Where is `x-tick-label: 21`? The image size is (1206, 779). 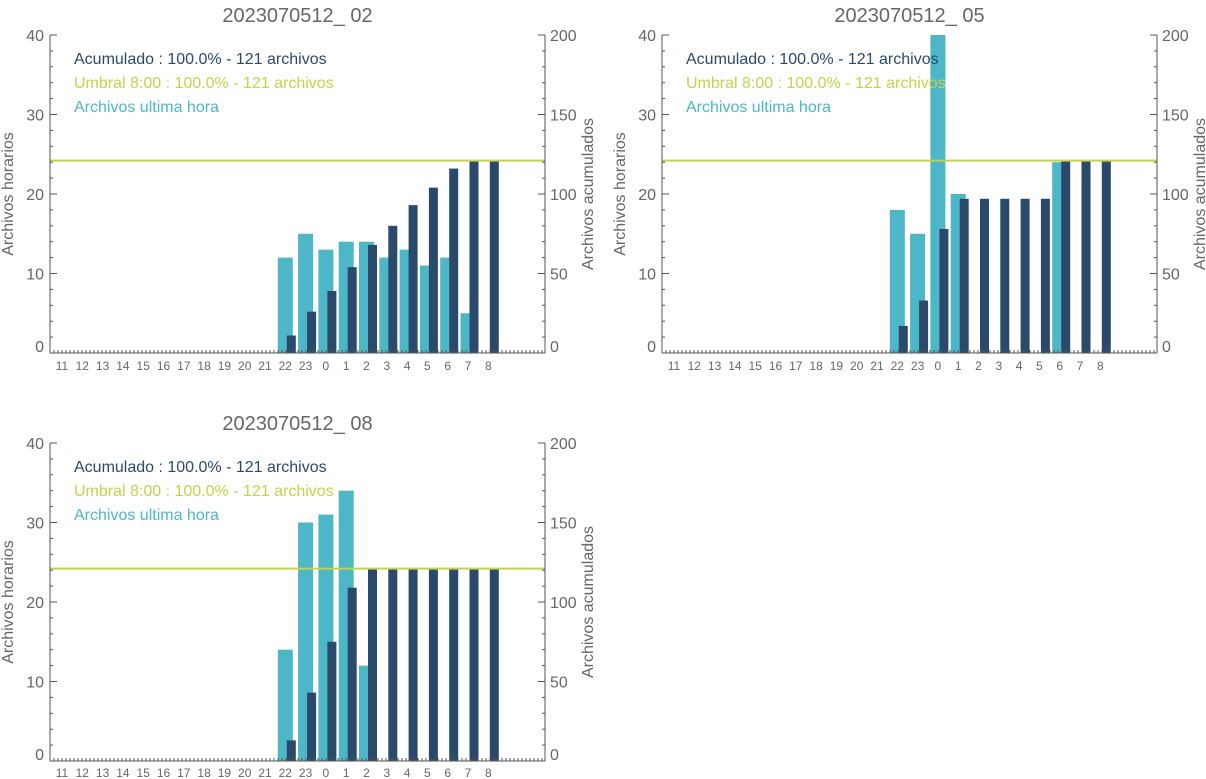 x-tick-label: 21 is located at coordinates (265, 366).